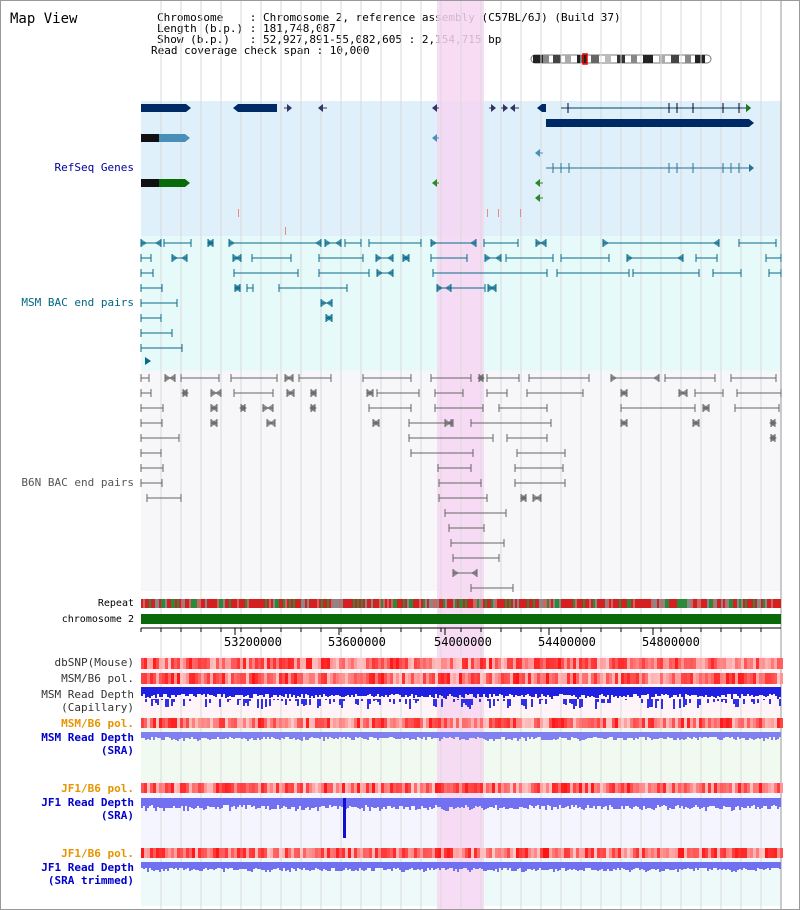 Image resolution: width=800 pixels, height=910 pixels. What do you see at coordinates (77, 482) in the screenshot?
I see `track-label-b6n-bac: B6N BAC end pairs` at bounding box center [77, 482].